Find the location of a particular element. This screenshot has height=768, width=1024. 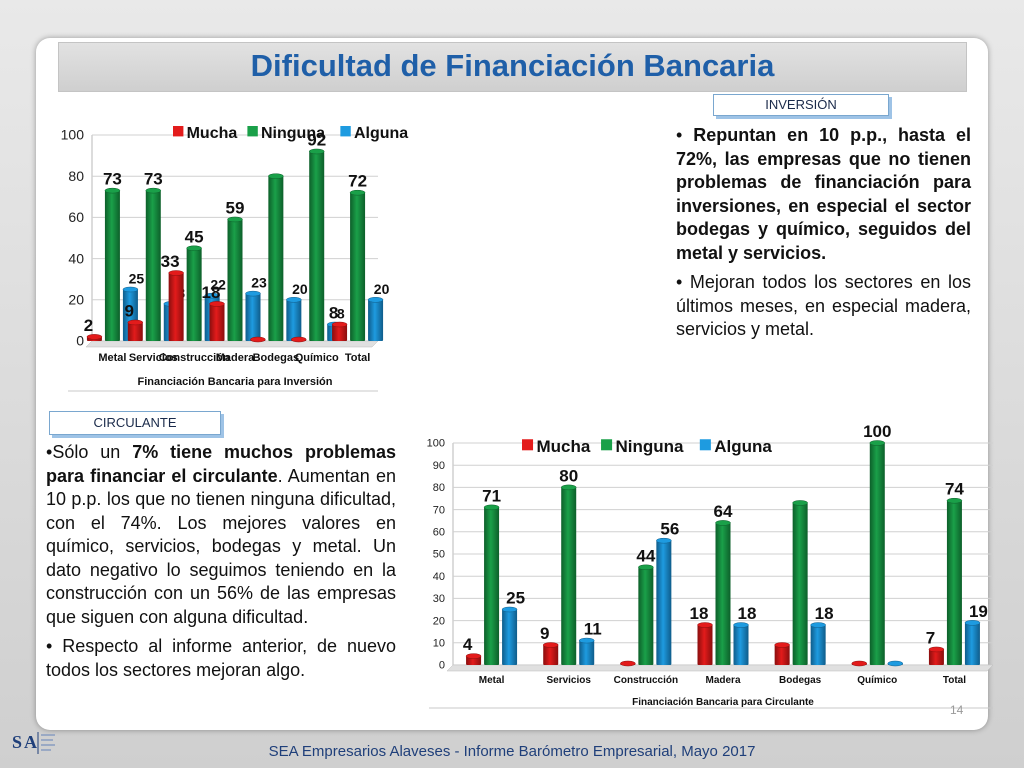

legend-label-ninguna: Ninguna is located at coordinates (293, 133).